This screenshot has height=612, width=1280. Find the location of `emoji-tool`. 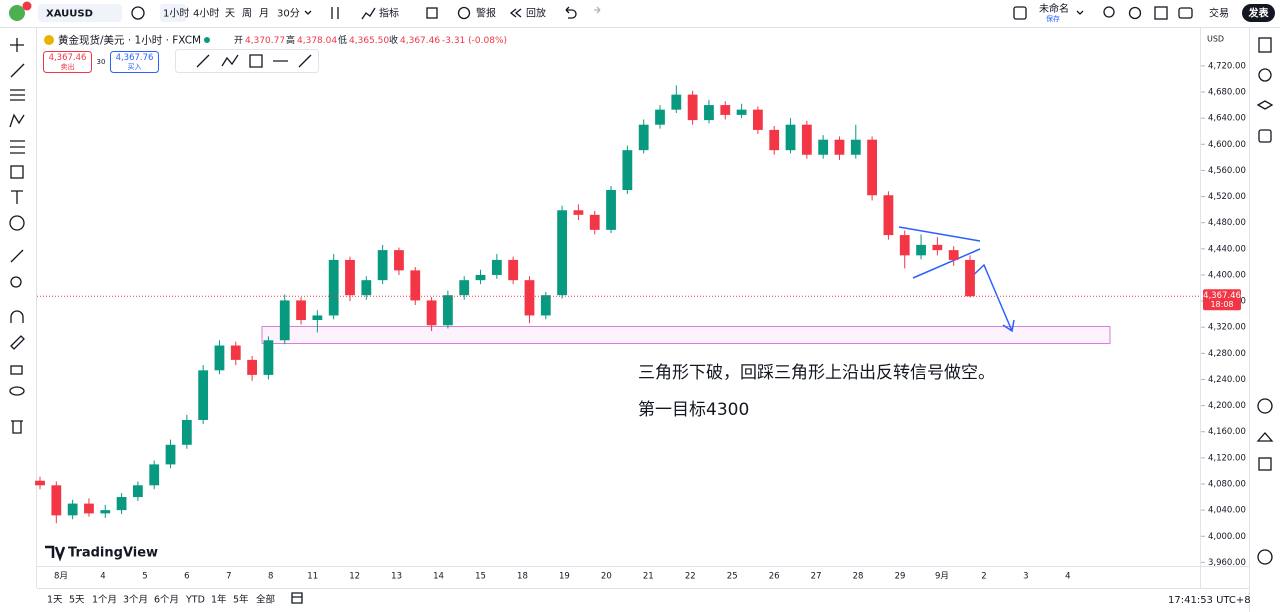

emoji-tool is located at coordinates (17, 223).